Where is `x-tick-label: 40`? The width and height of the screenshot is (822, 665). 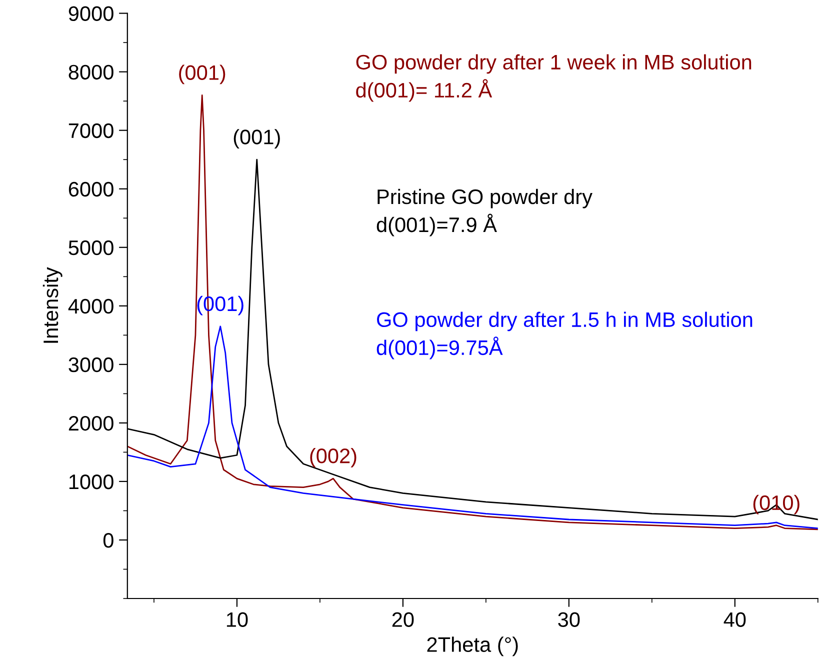
x-tick-label: 40 is located at coordinates (735, 619).